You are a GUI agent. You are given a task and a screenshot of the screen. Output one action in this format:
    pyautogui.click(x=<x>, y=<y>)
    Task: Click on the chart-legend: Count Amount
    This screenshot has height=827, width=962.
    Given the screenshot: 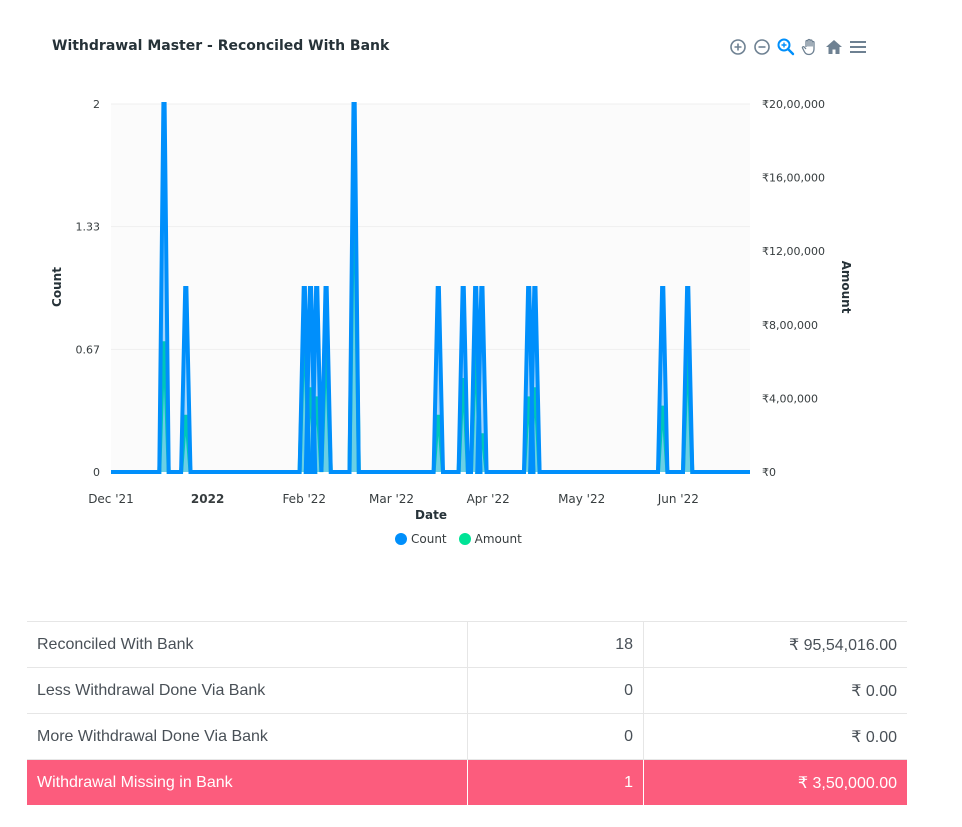 What is the action you would take?
    pyautogui.click(x=458, y=539)
    